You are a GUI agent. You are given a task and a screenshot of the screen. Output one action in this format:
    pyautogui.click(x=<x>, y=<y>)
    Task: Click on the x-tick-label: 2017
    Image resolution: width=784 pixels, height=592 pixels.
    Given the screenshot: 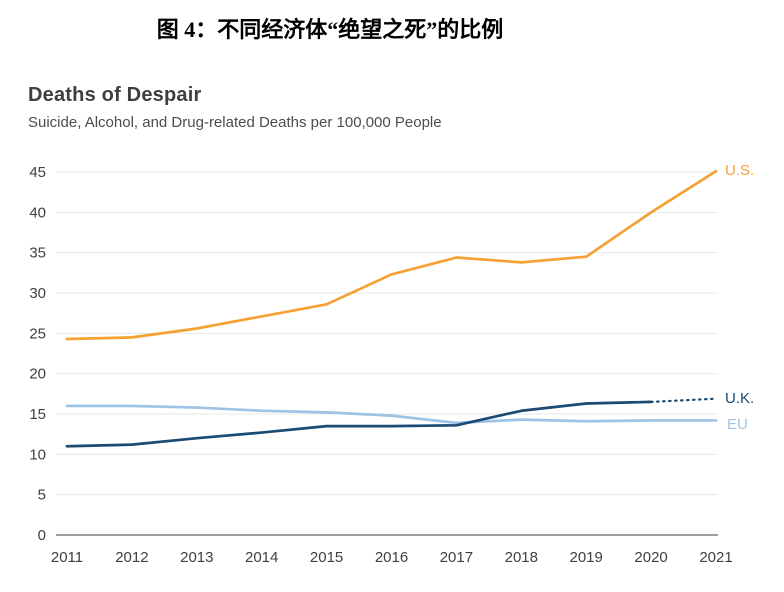 What is the action you would take?
    pyautogui.click(x=456, y=557)
    